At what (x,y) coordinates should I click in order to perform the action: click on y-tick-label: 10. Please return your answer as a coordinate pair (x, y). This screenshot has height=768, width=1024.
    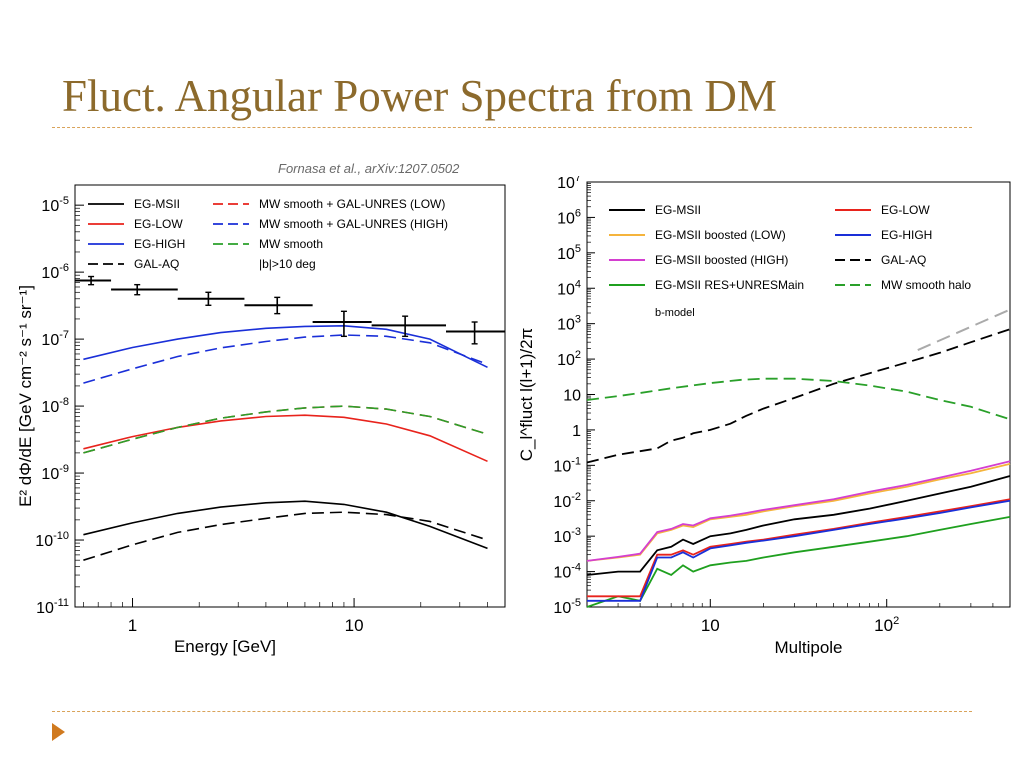
    Looking at the image, I should click on (572, 396).